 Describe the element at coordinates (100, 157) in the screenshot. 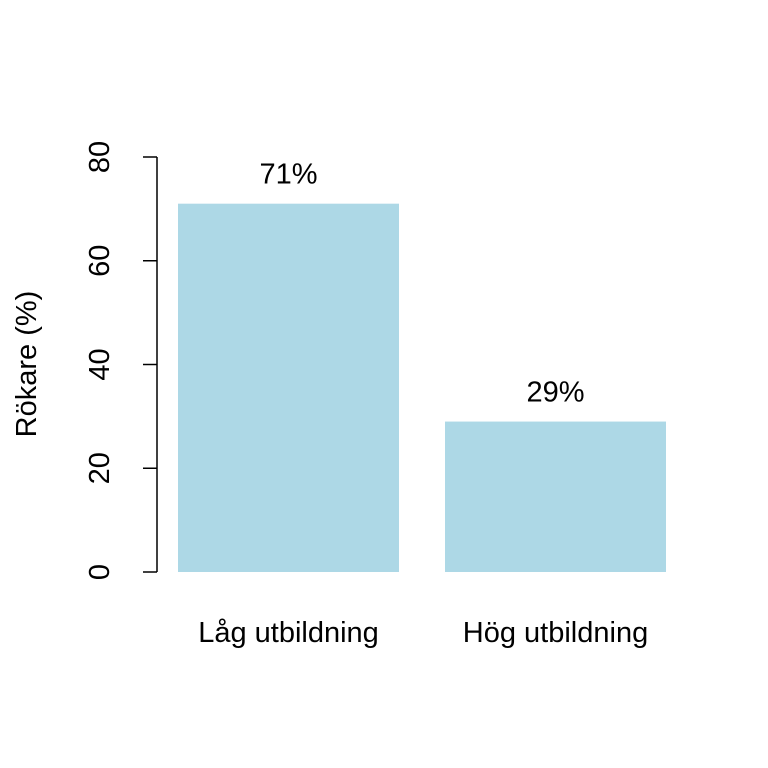

I see `y-tick-label: 80` at that location.